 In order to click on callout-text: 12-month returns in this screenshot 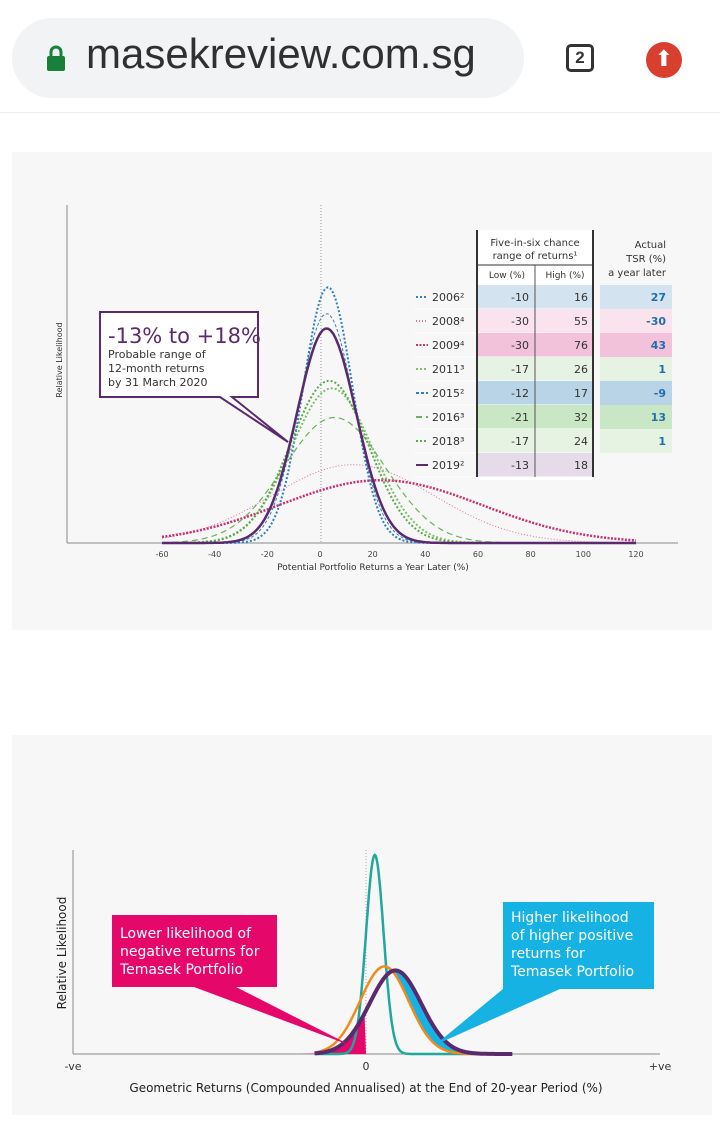, I will do `click(156, 368)`.